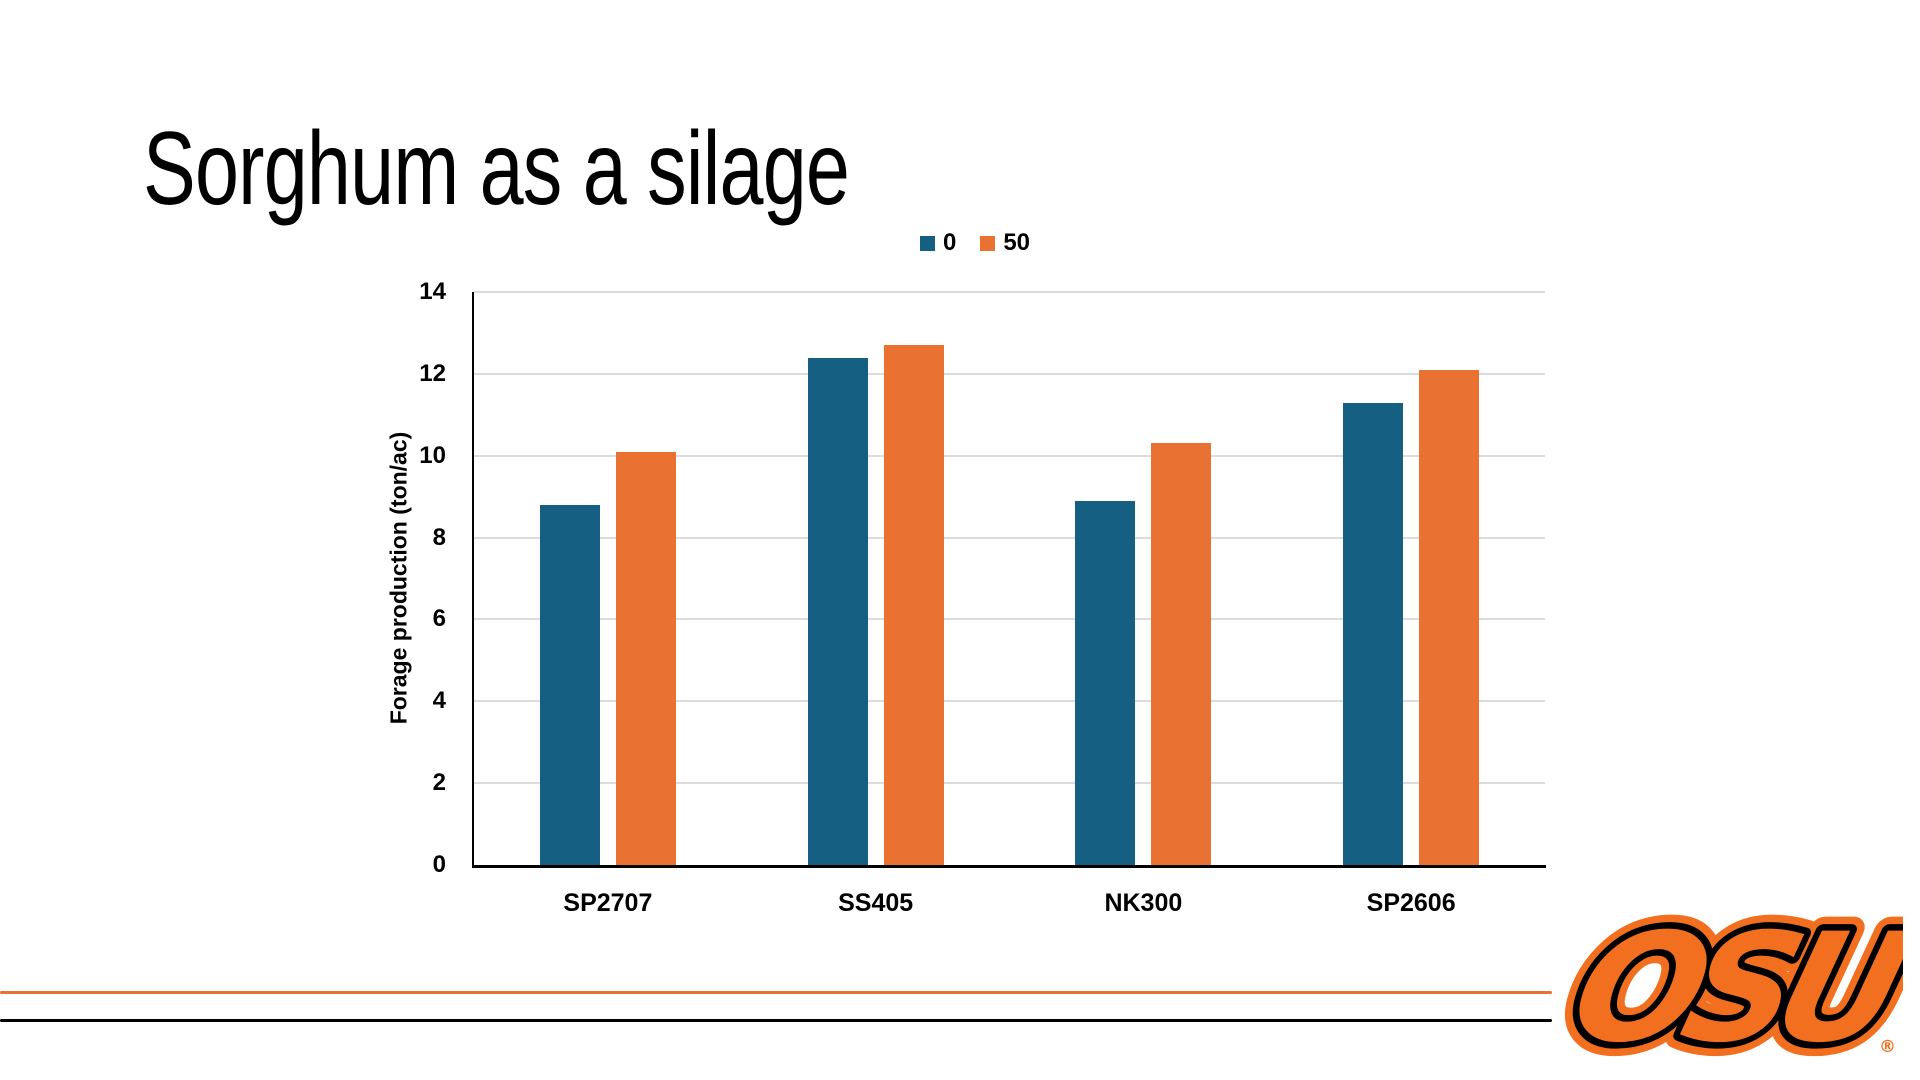 The height and width of the screenshot is (1080, 1920). I want to click on bar-group-SP2606, so click(1411, 578).